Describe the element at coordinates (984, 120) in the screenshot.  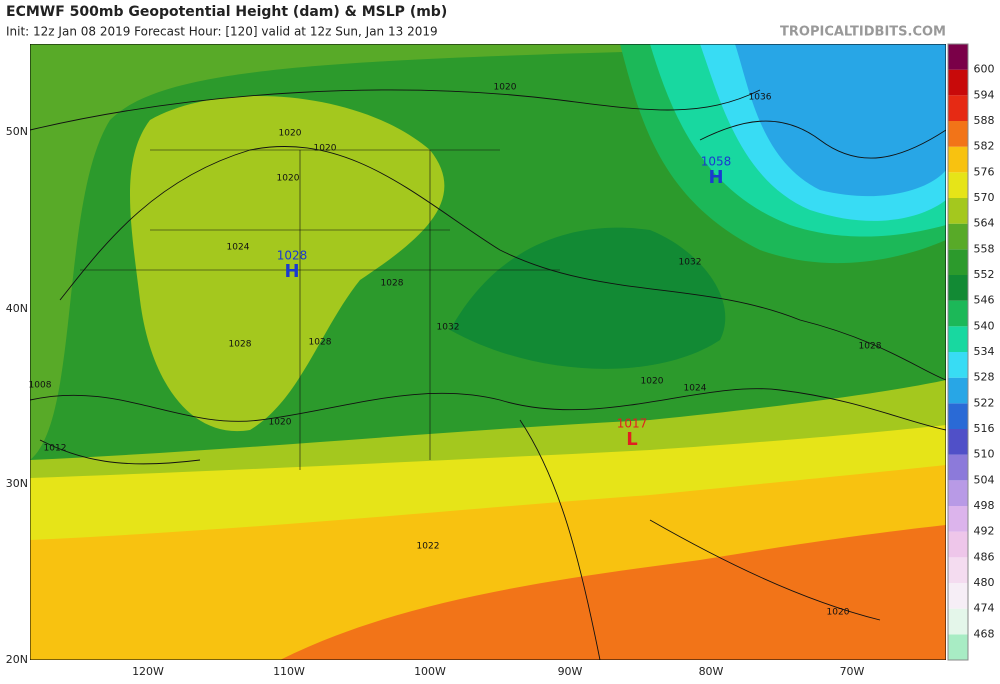
I see `colorbar-label: 588` at that location.